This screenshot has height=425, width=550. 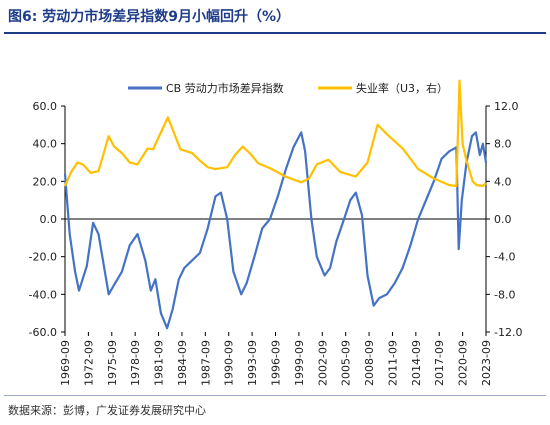 I want to click on y-left-tick-label: 40.0, so click(x=45, y=144).